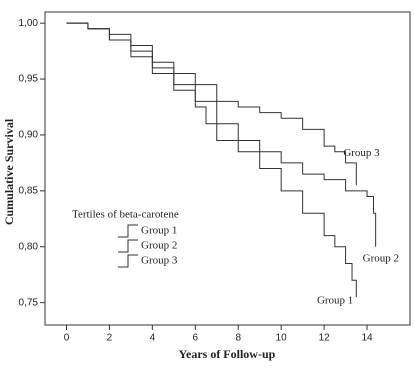 The width and height of the screenshot is (415, 368). Describe the element at coordinates (29, 246) in the screenshot. I see `y-tick-label: 0,80` at that location.